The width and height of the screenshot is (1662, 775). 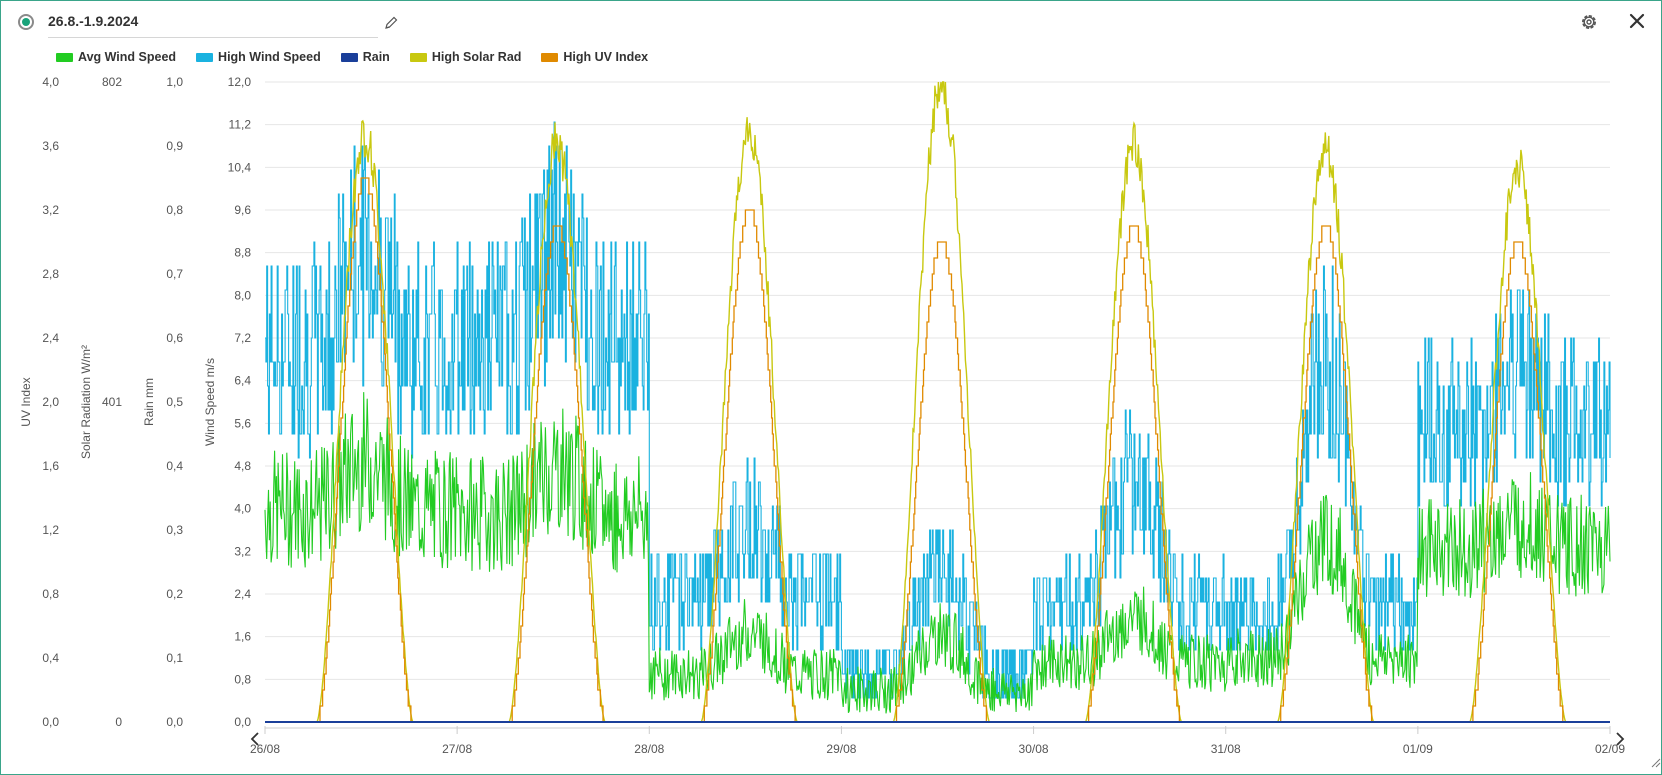 I want to click on tick-label-uv: 2,8, so click(x=50, y=274).